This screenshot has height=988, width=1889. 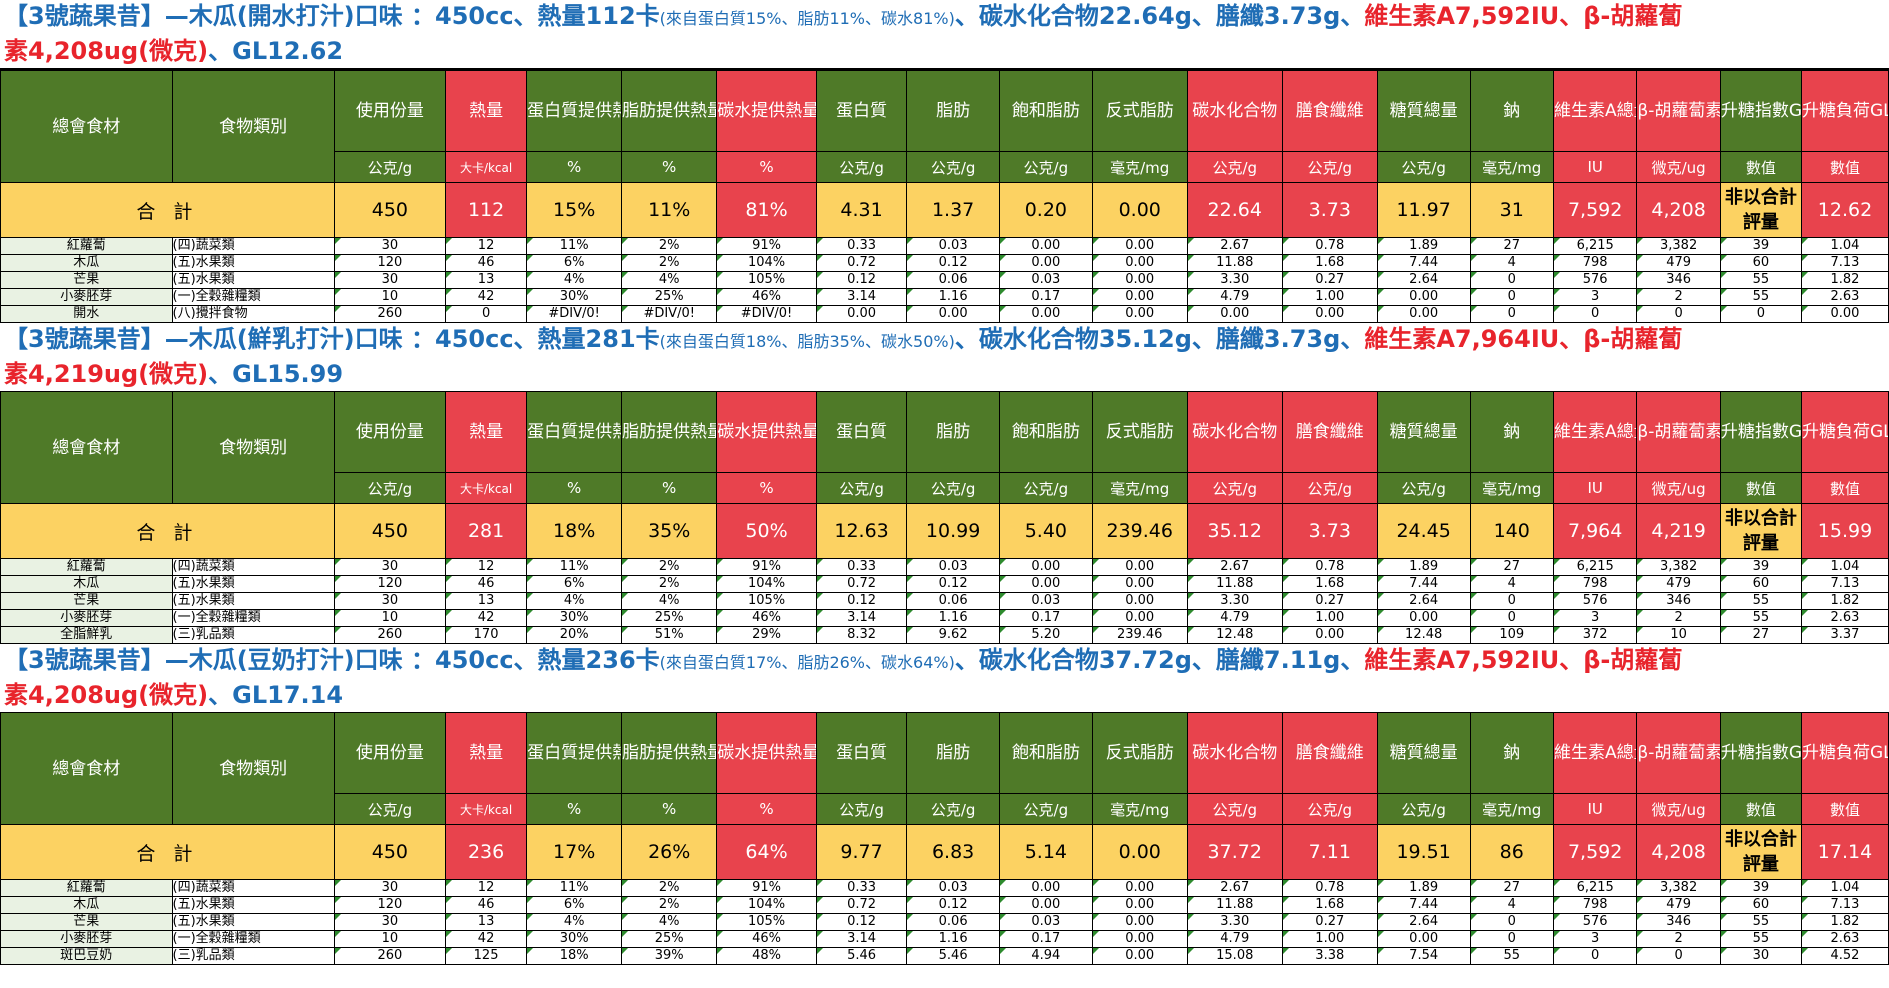 What do you see at coordinates (1511, 601) in the screenshot?
I see `value-cell: 0` at bounding box center [1511, 601].